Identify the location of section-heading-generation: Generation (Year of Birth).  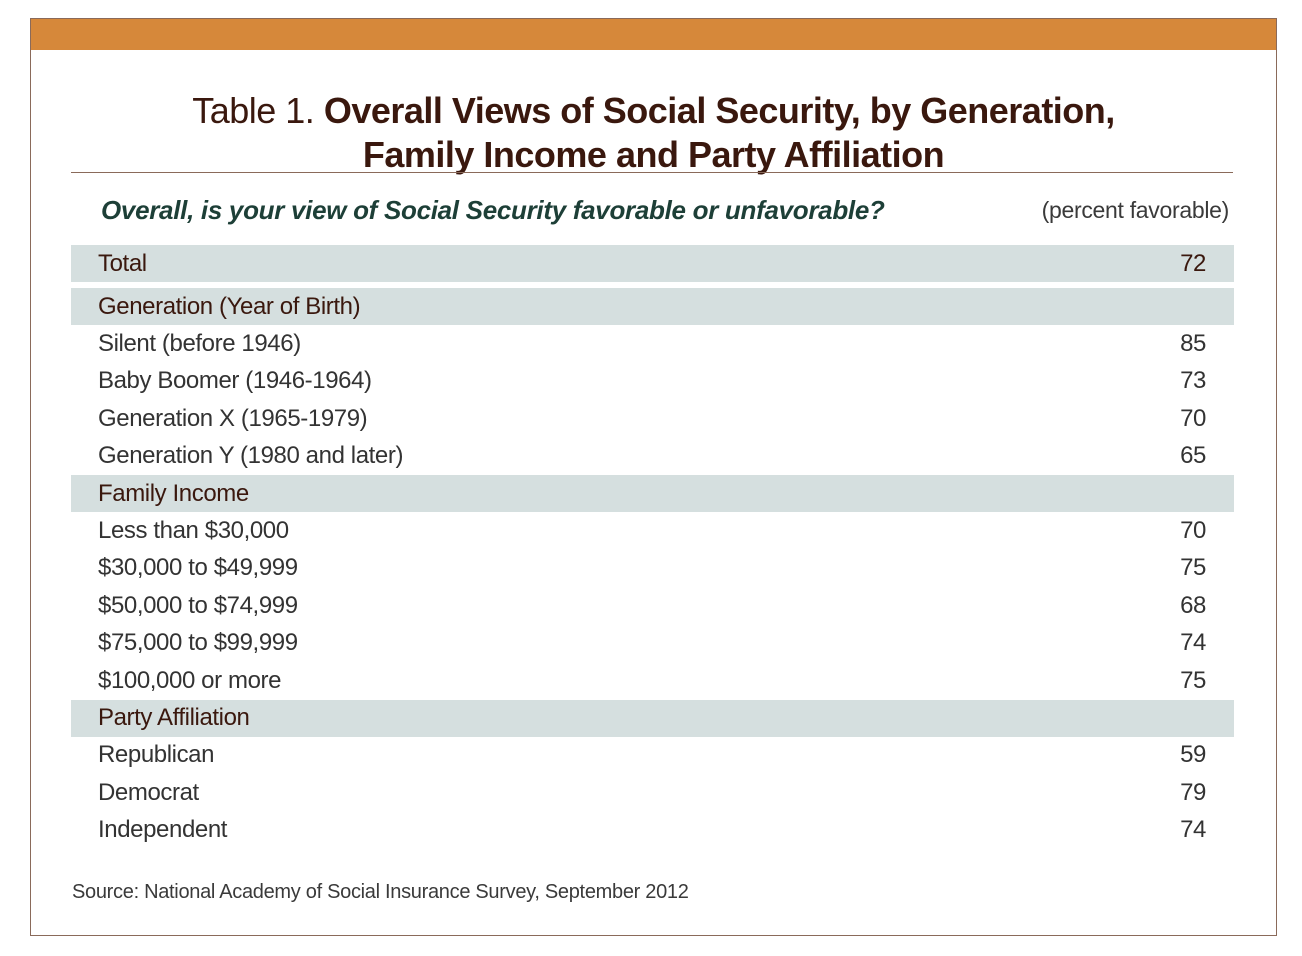
(652, 306).